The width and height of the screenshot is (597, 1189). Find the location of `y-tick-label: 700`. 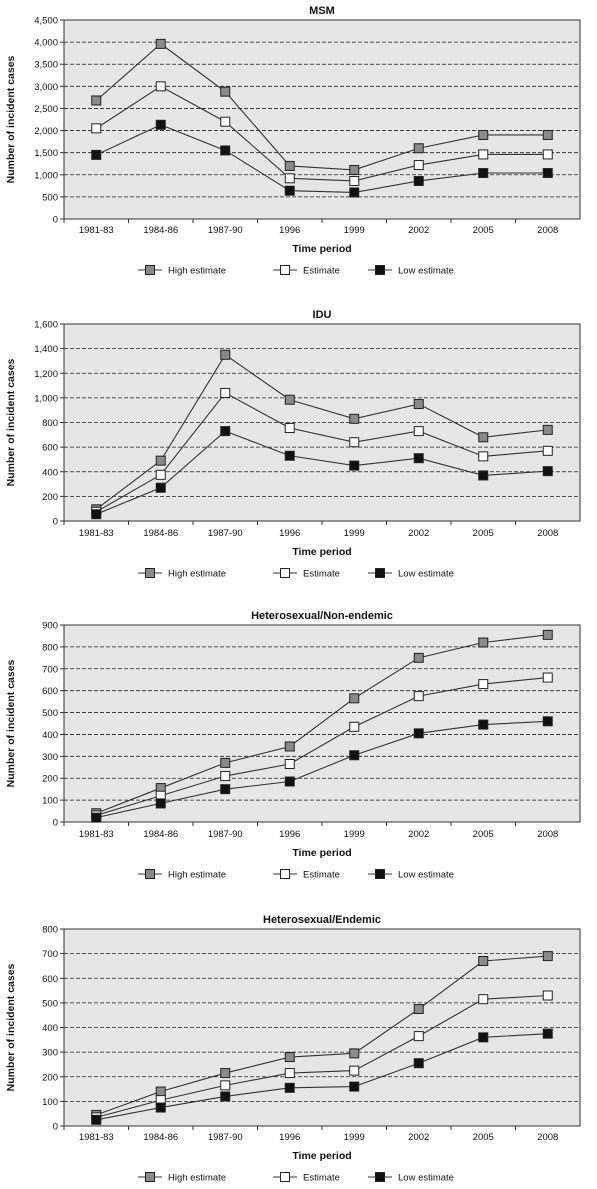

y-tick-label: 700 is located at coordinates (50, 954).